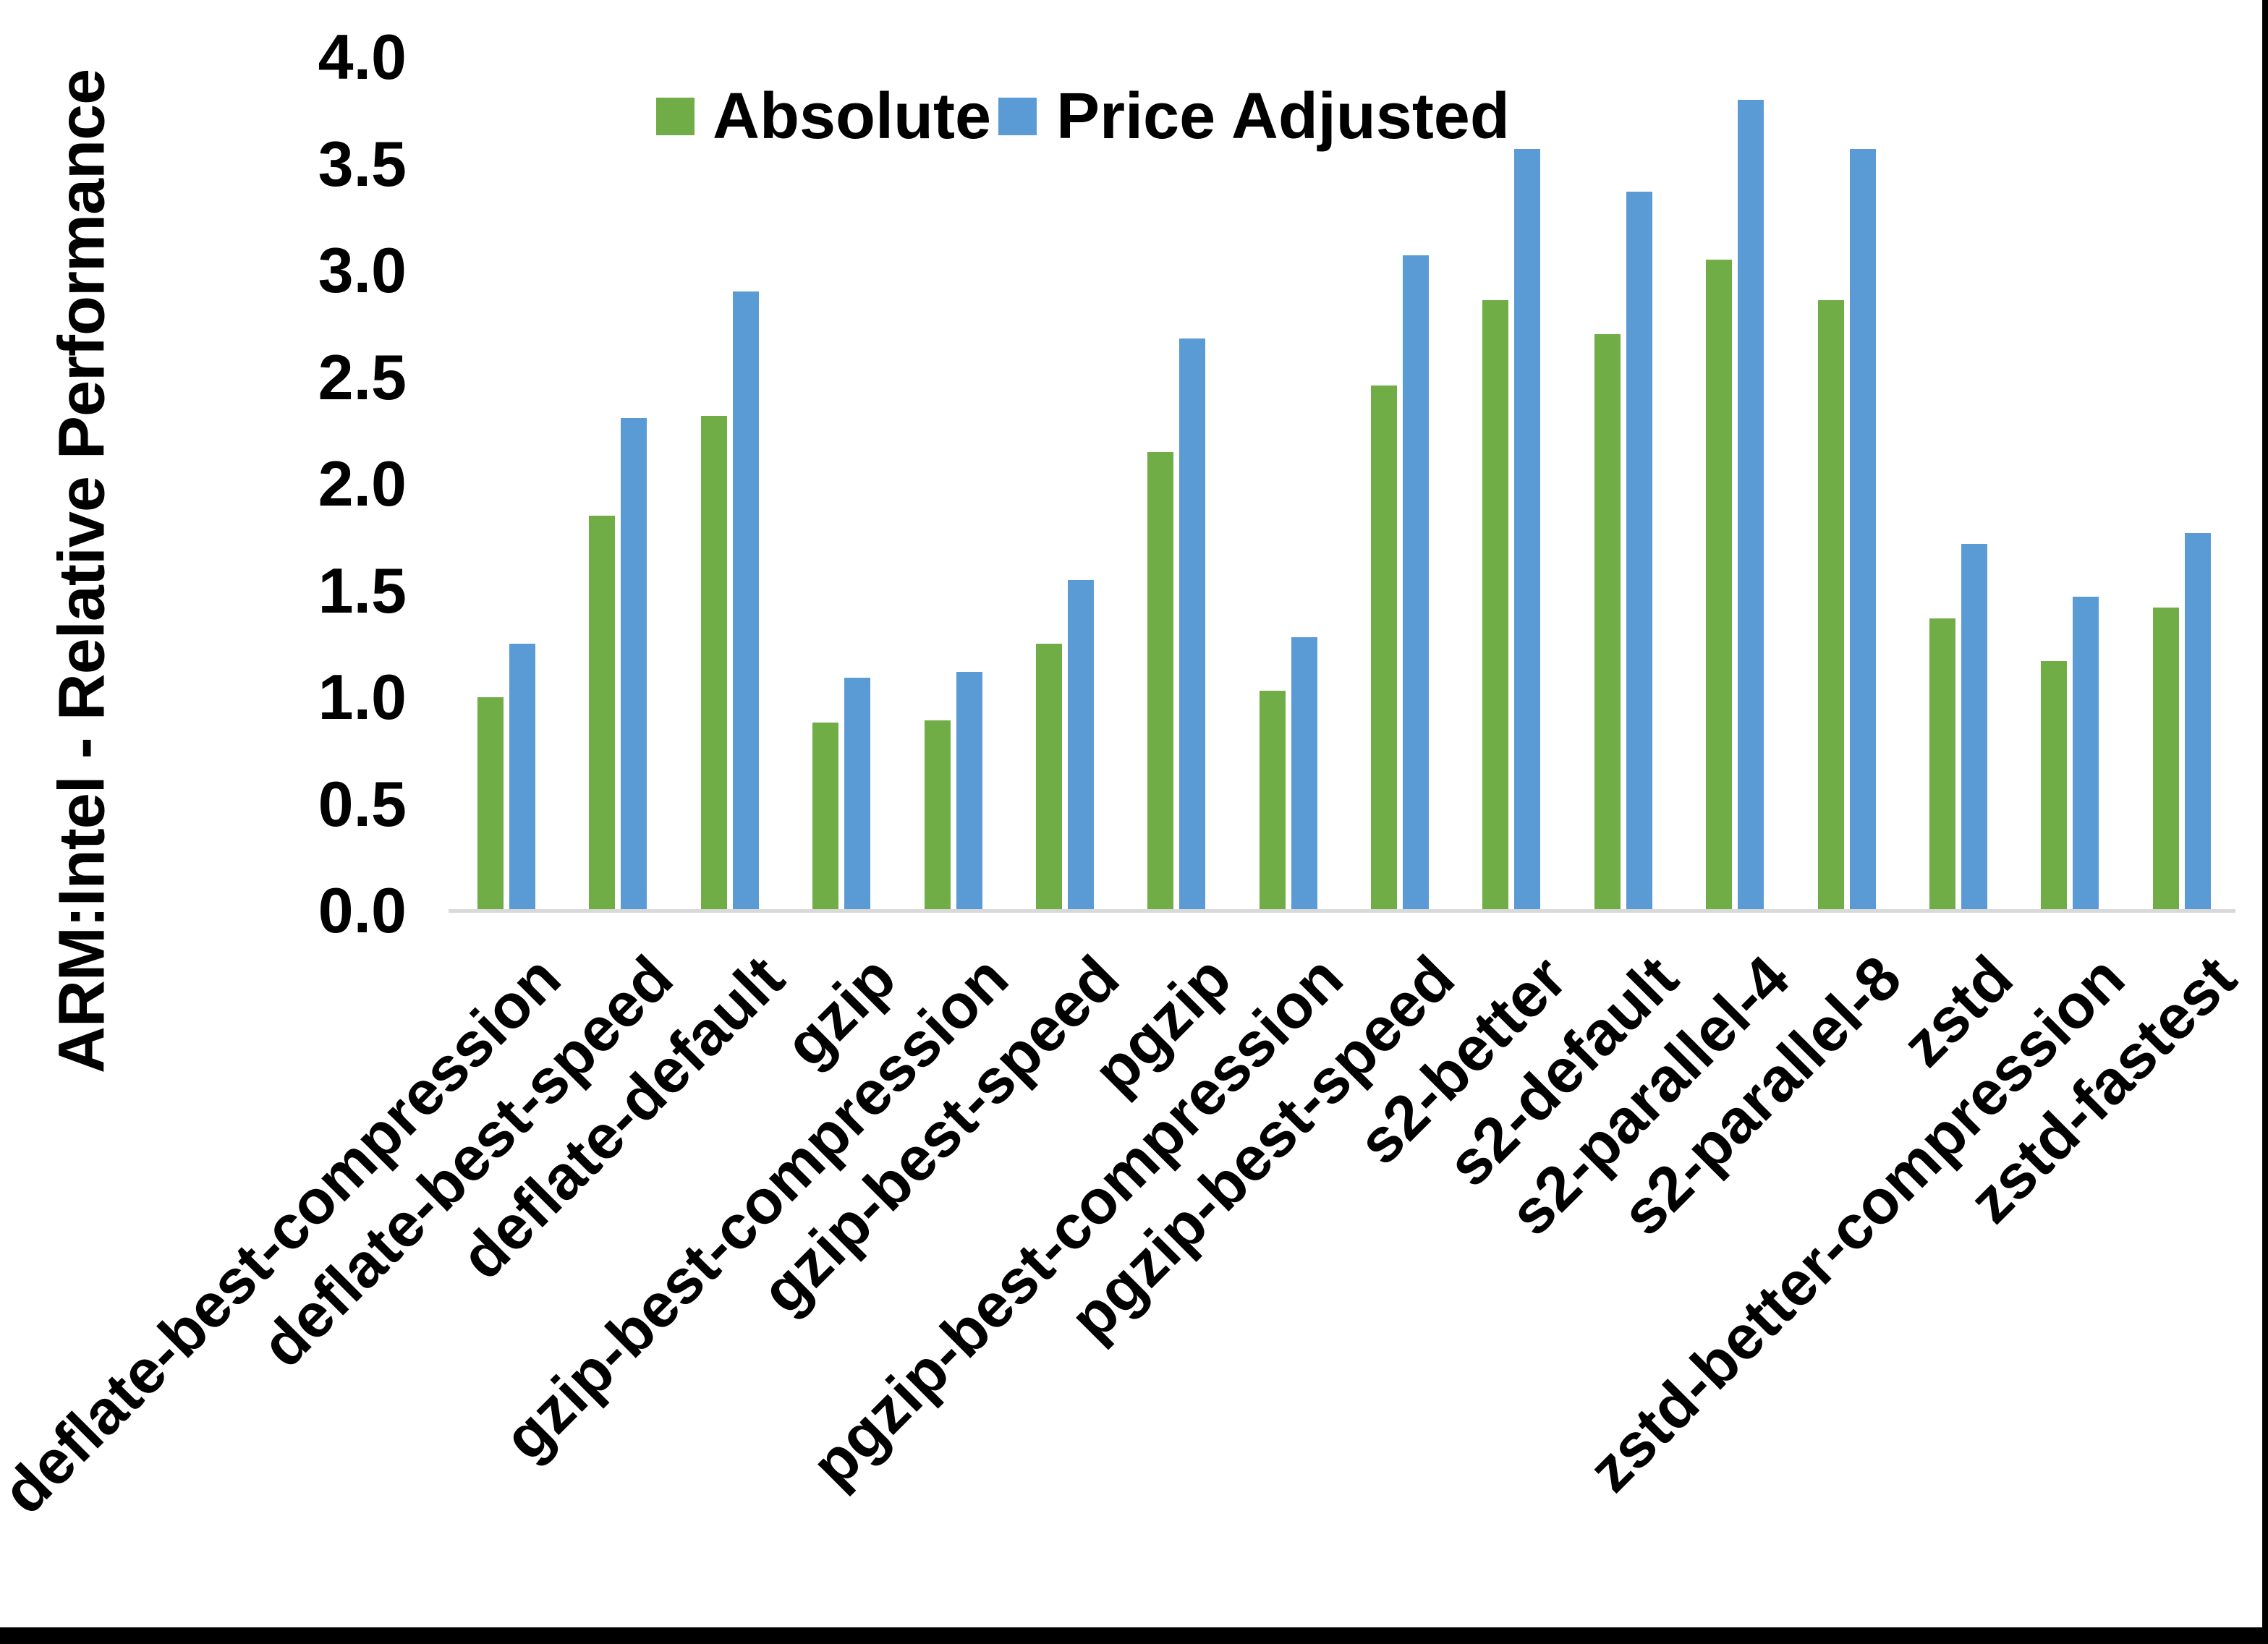  Describe the element at coordinates (1017, 116) in the screenshot. I see `legend-swatch-price-adjusted` at that location.